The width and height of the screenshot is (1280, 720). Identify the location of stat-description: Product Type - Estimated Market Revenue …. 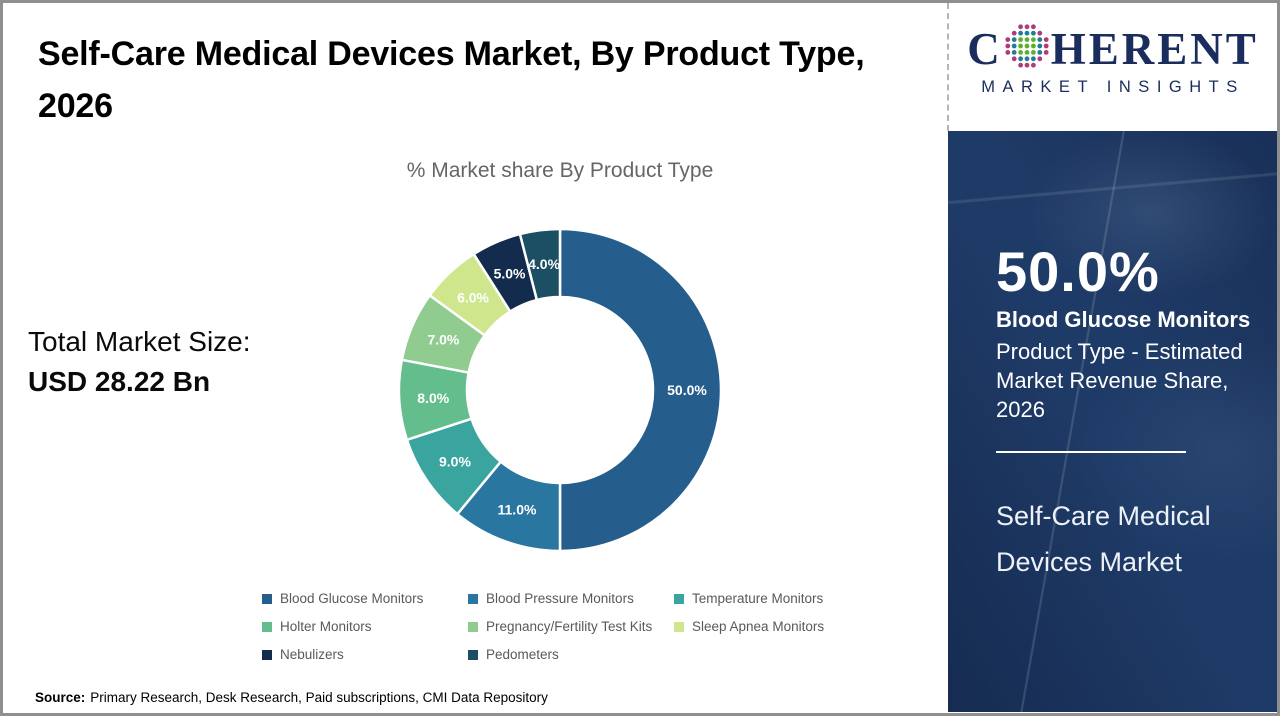
(1119, 380).